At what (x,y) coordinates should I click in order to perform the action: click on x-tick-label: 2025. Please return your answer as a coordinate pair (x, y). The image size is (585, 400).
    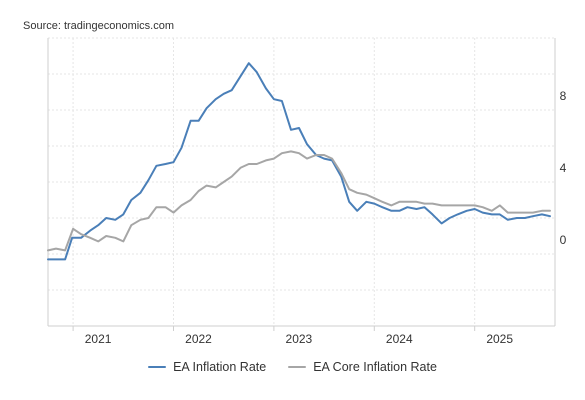
    Looking at the image, I should click on (499, 339).